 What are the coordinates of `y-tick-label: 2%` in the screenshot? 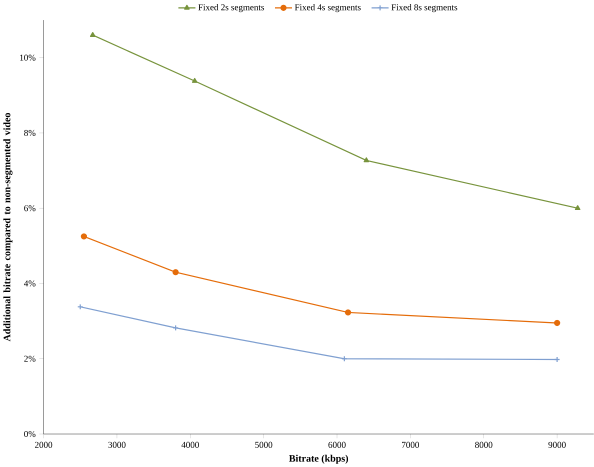 It's located at (30, 359).